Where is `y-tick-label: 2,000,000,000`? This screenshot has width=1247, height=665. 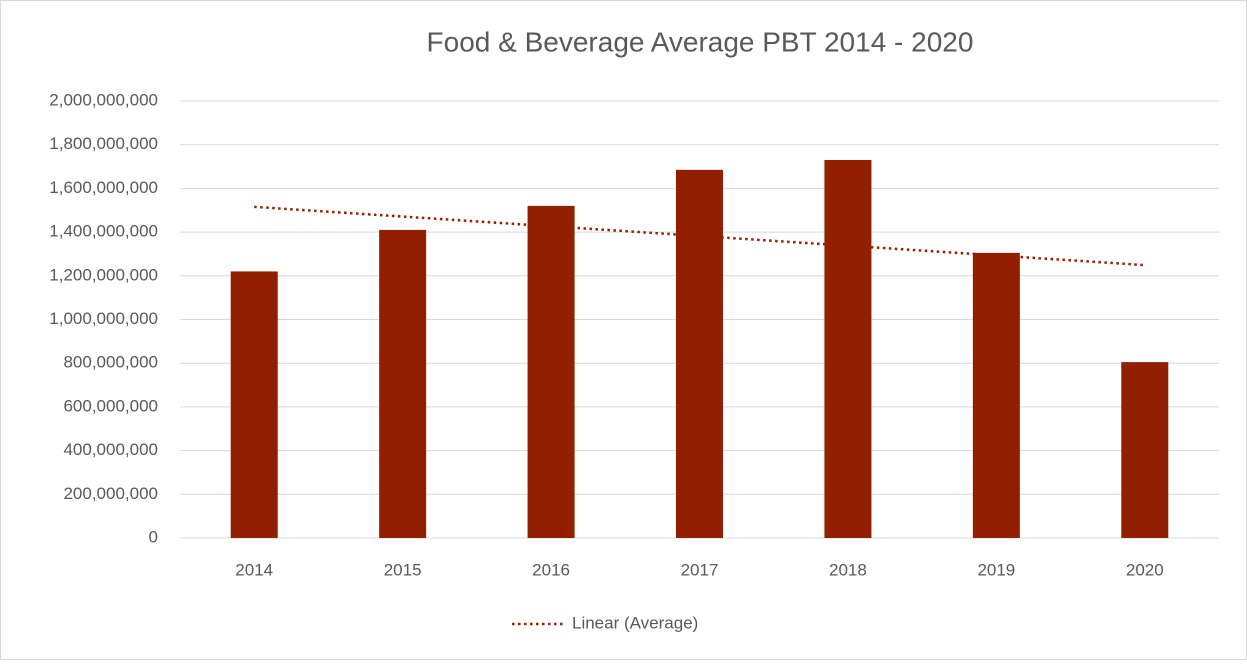 y-tick-label: 2,000,000,000 is located at coordinates (103, 99).